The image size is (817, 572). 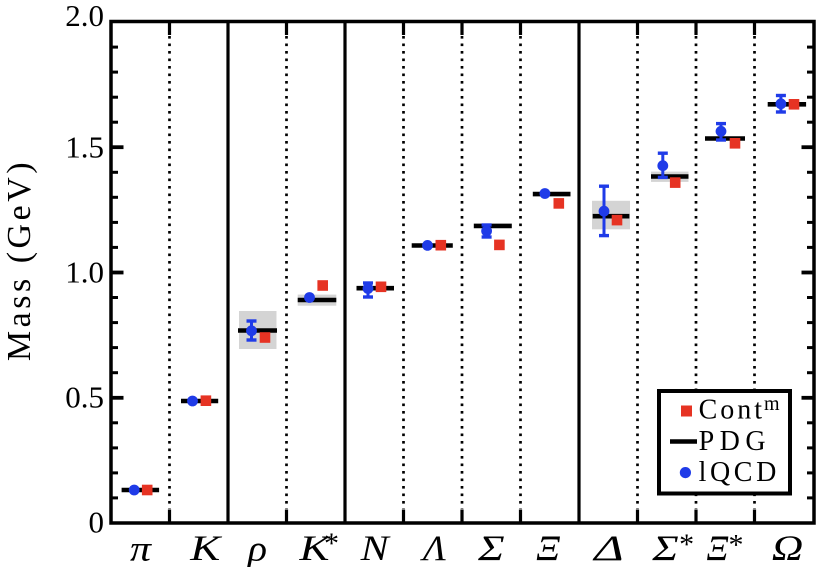 I want to click on svg-text: lQCD, so click(x=739, y=472).